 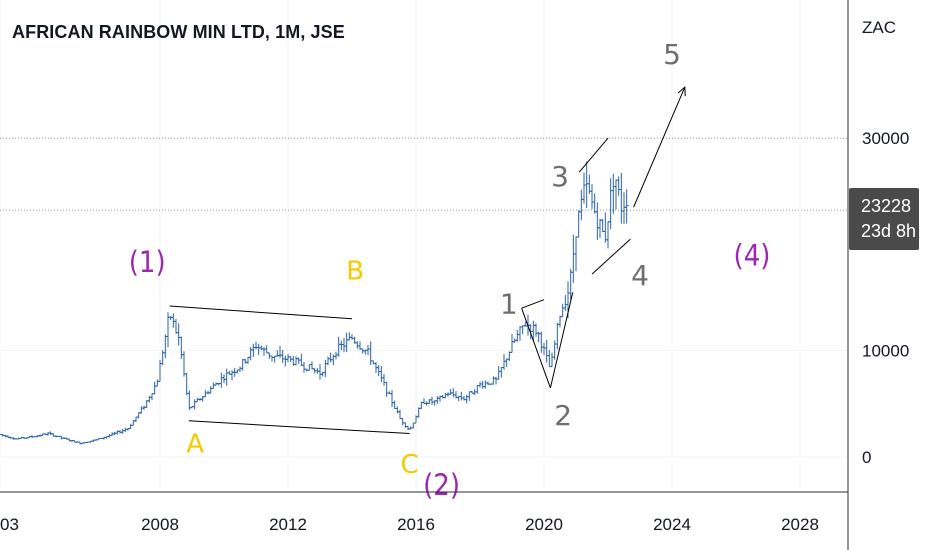 I want to click on x-tick-label: 2012, so click(x=288, y=524).